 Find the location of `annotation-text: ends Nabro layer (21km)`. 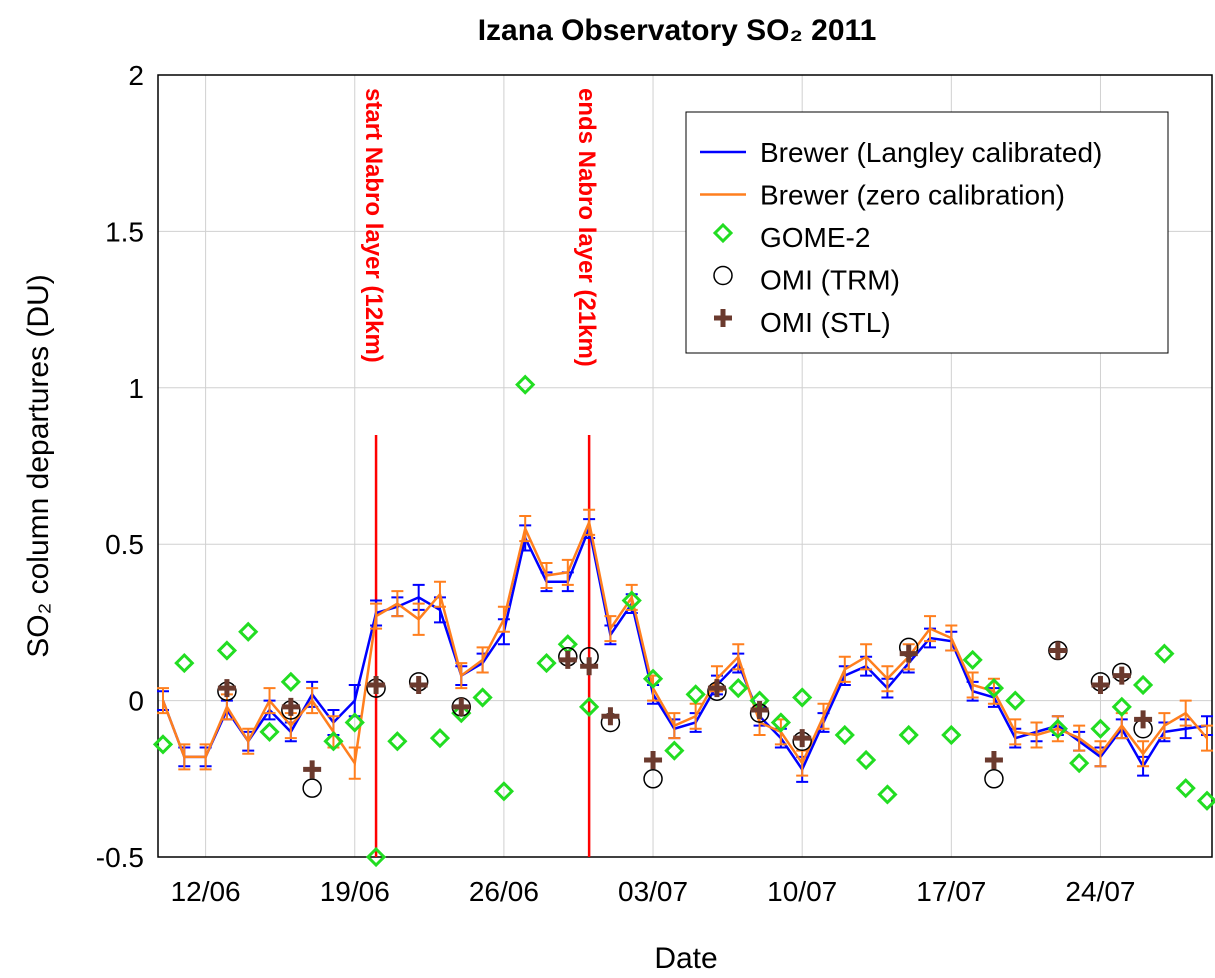

annotation-text: ends Nabro layer (21km) is located at coordinates (586, 227).